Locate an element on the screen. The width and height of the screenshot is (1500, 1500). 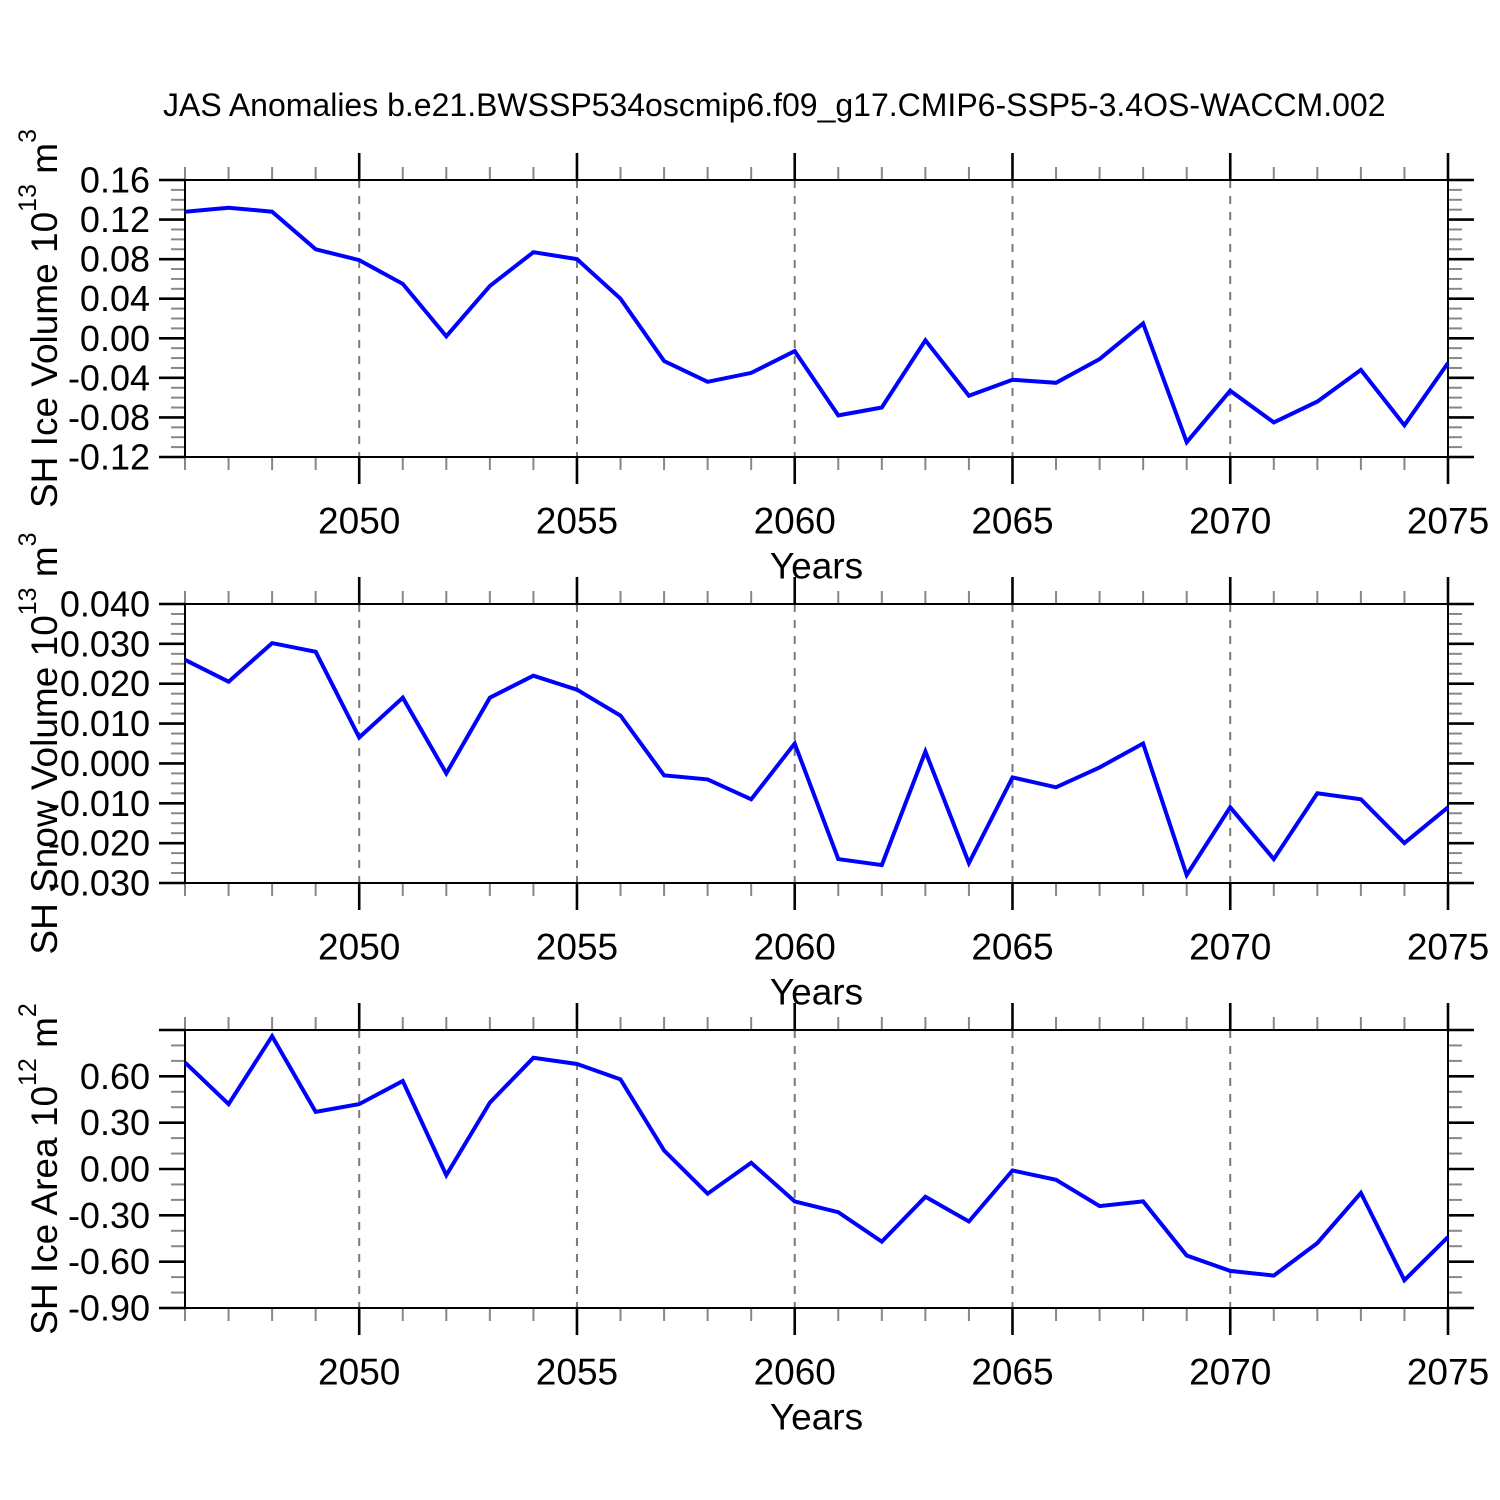
y-tick-label: -0.60 is located at coordinates (109, 1261).